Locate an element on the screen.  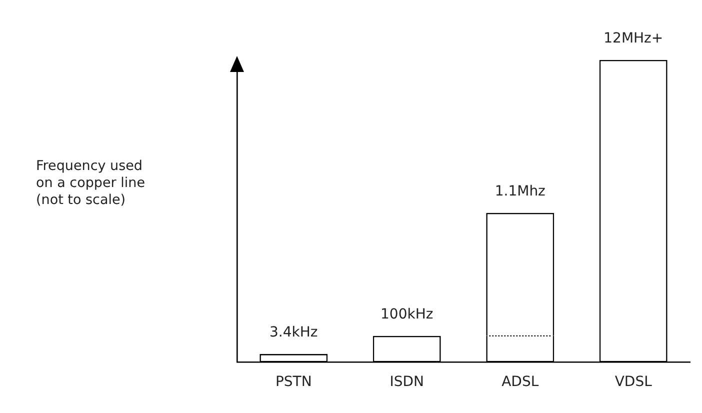
x-tick-label: PSTN is located at coordinates (293, 382).